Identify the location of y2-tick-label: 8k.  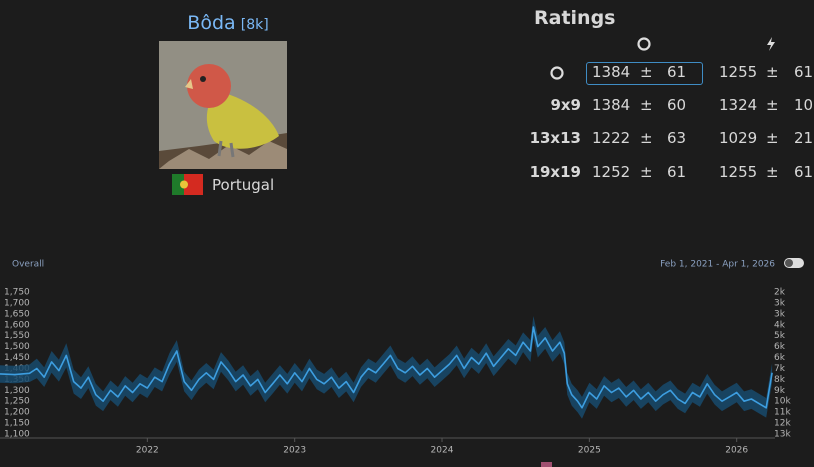
(780, 380).